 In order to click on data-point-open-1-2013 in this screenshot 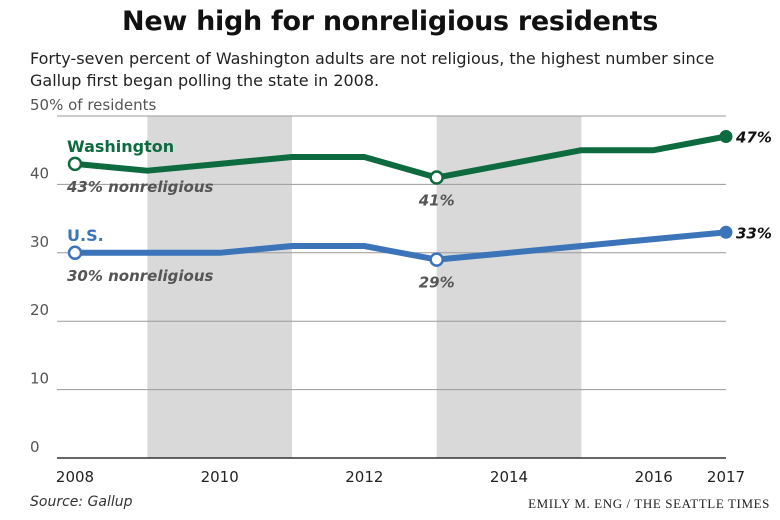, I will do `click(436, 259)`.